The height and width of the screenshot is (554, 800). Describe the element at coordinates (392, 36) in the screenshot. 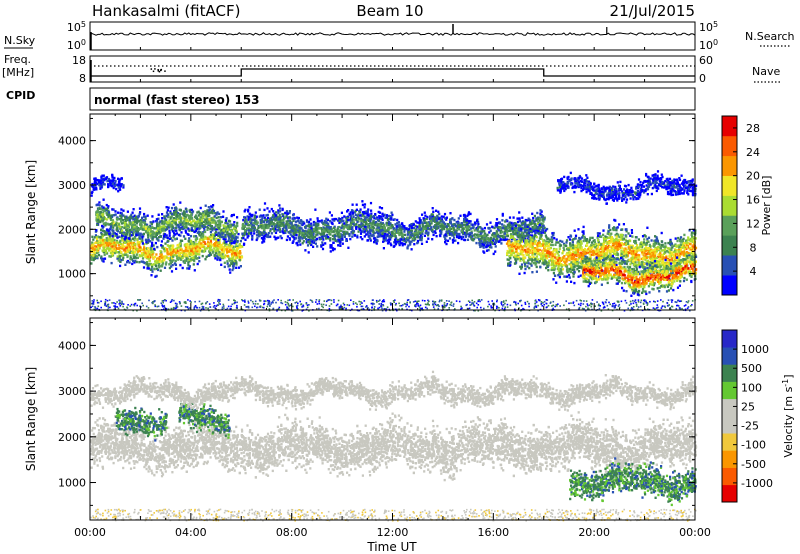

I see `nsky-frame` at that location.